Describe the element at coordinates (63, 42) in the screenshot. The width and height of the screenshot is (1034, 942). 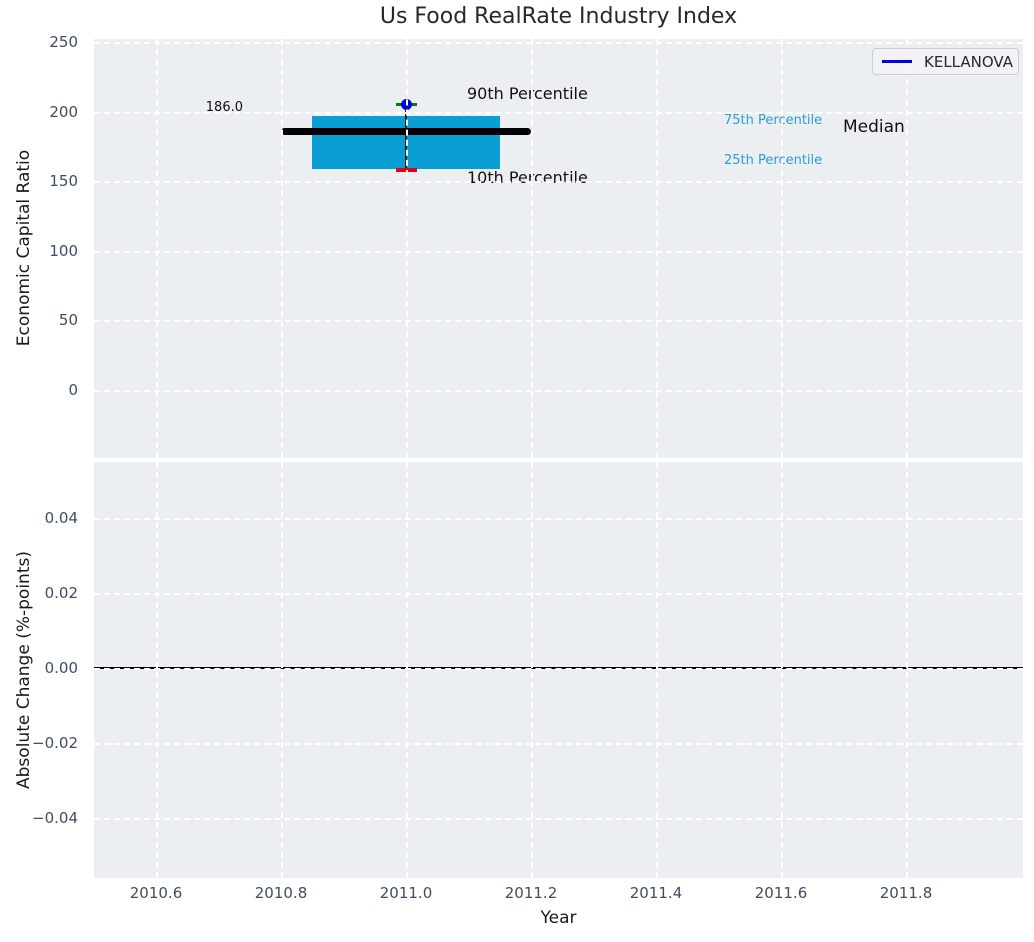
I see `top-y-tick-label: 250` at that location.